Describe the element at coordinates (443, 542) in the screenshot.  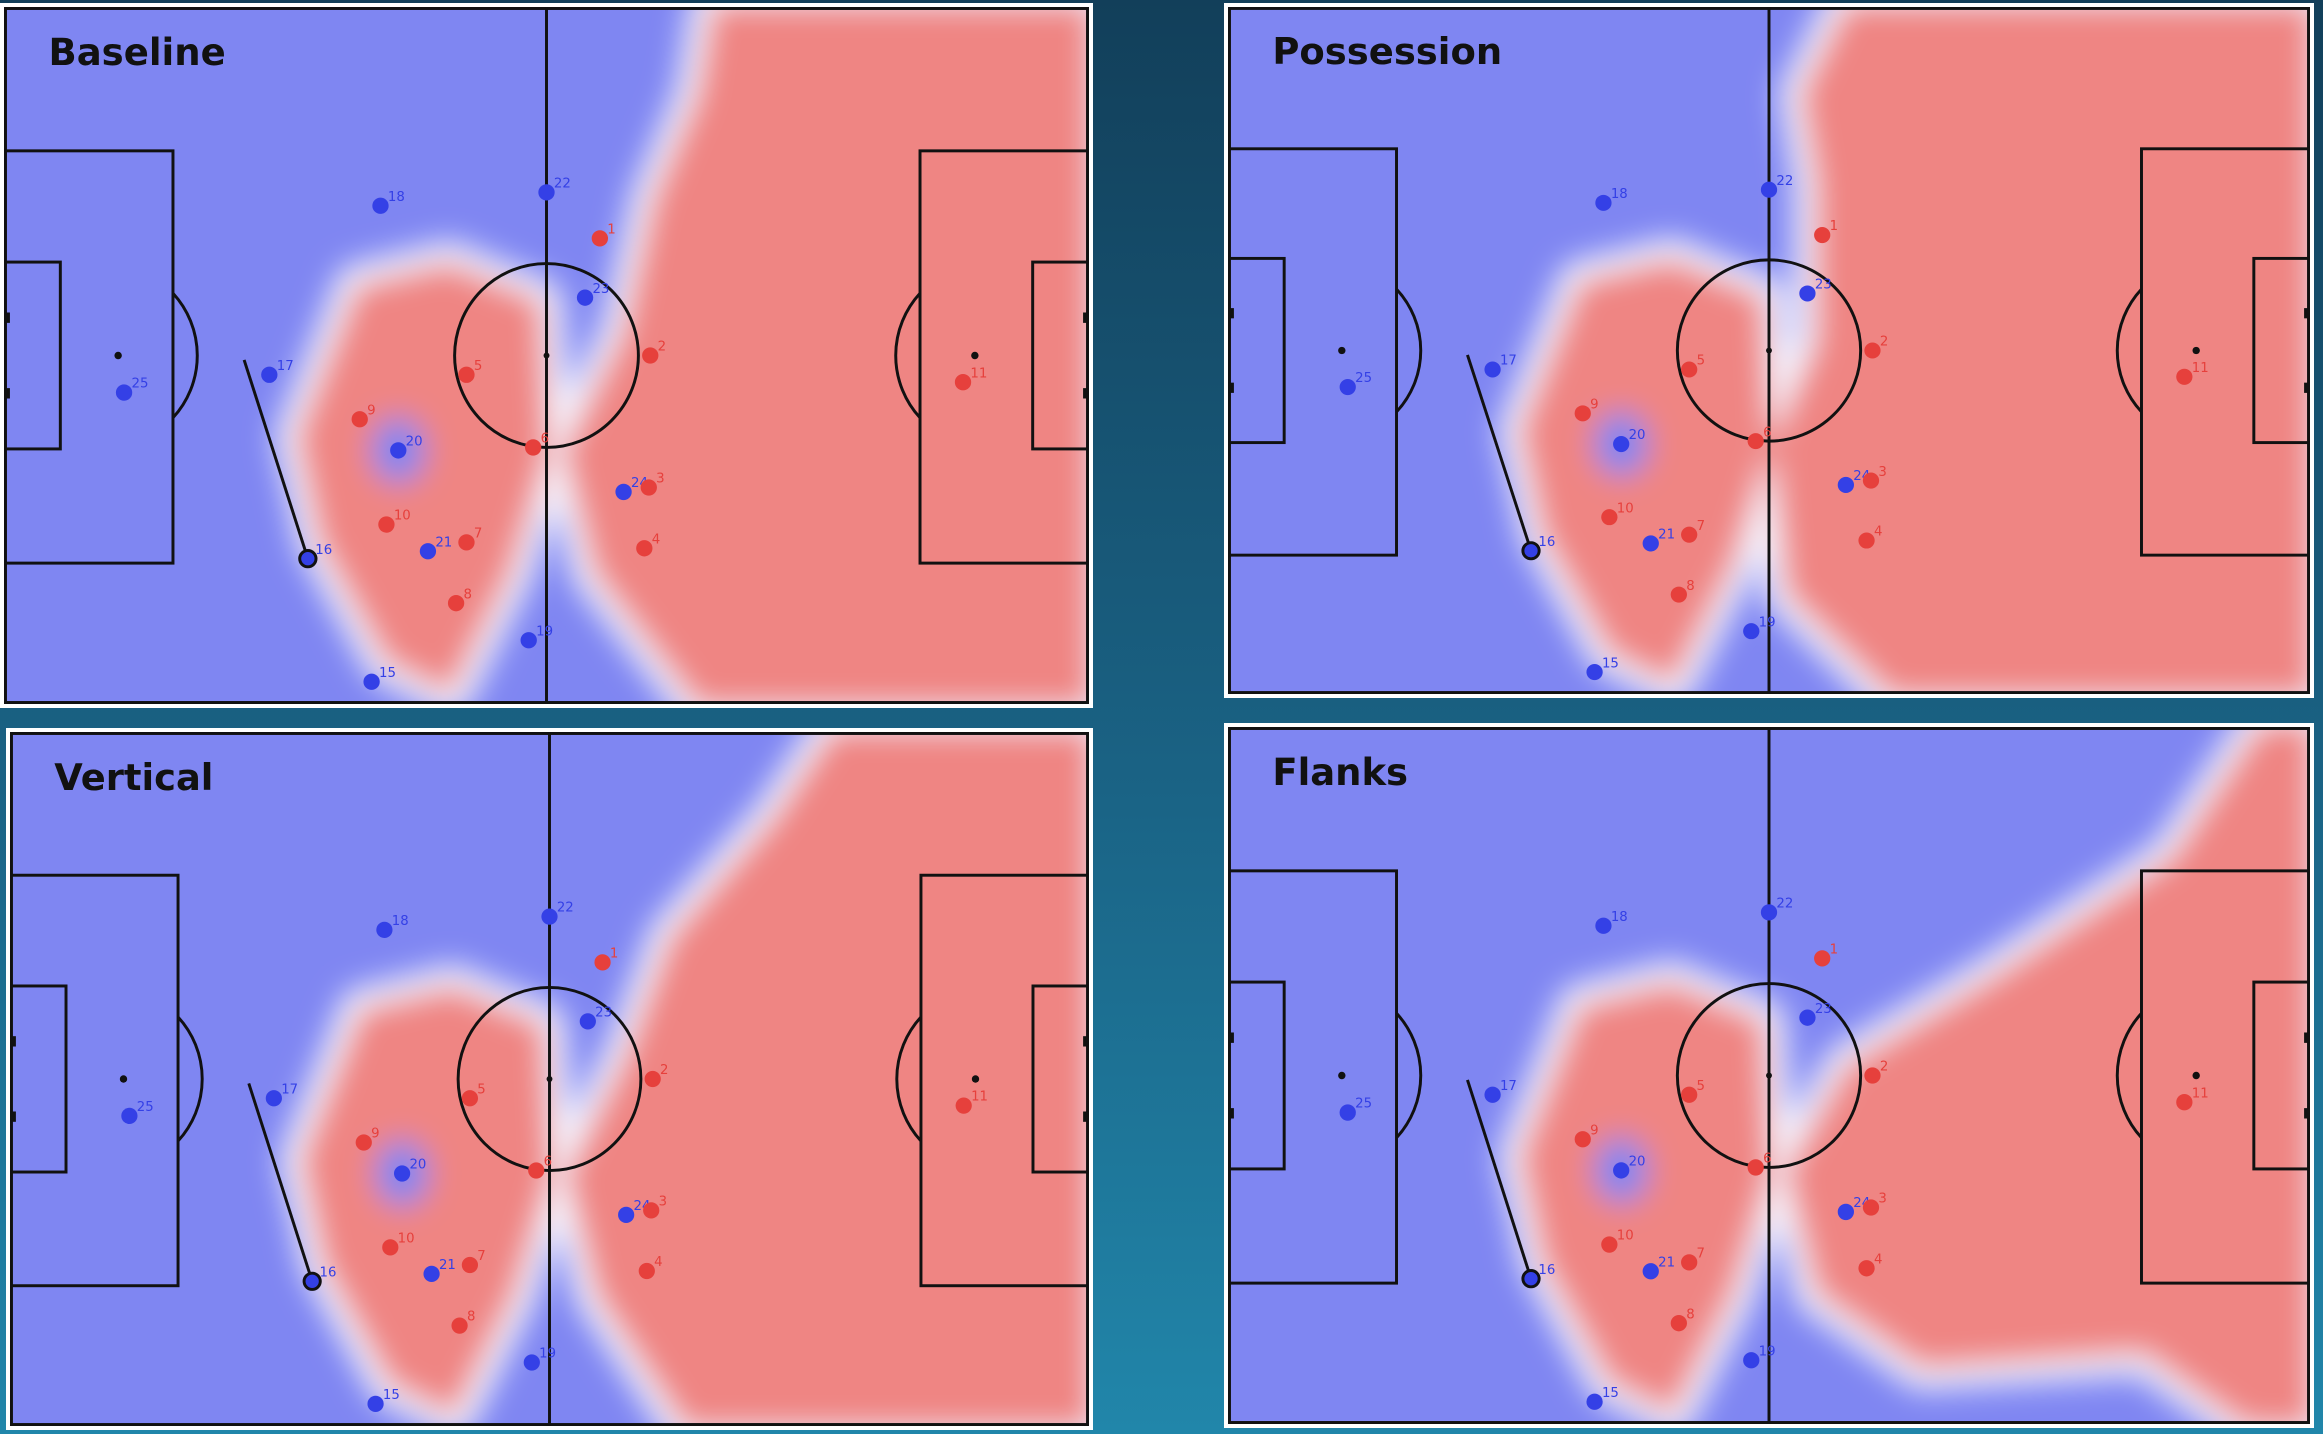
I see `blue-player-label: 21` at that location.